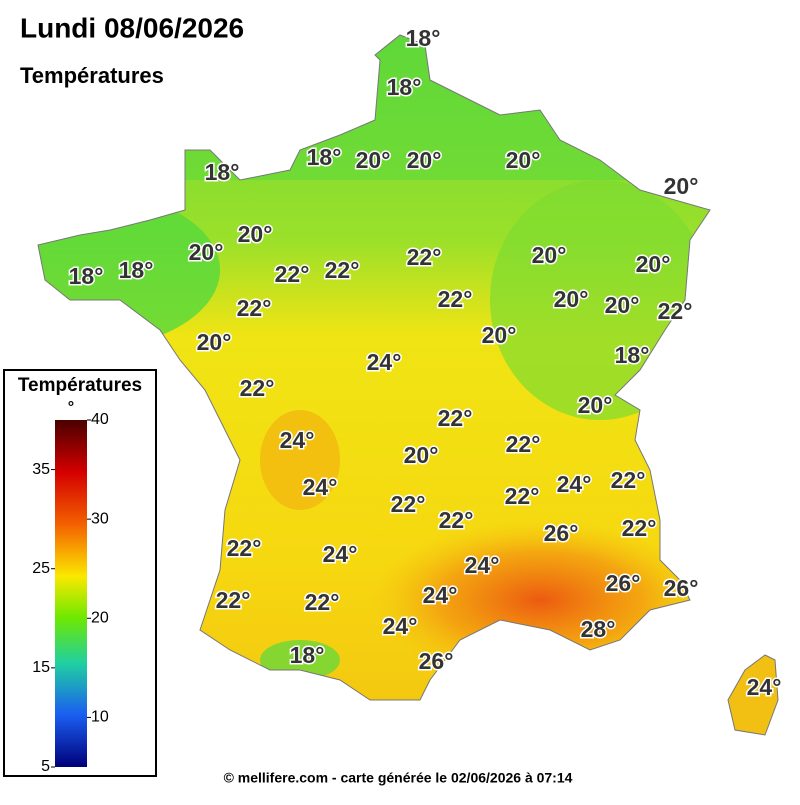  Describe the element at coordinates (100, 618) in the screenshot. I see `legend-tick-label: 20` at that location.